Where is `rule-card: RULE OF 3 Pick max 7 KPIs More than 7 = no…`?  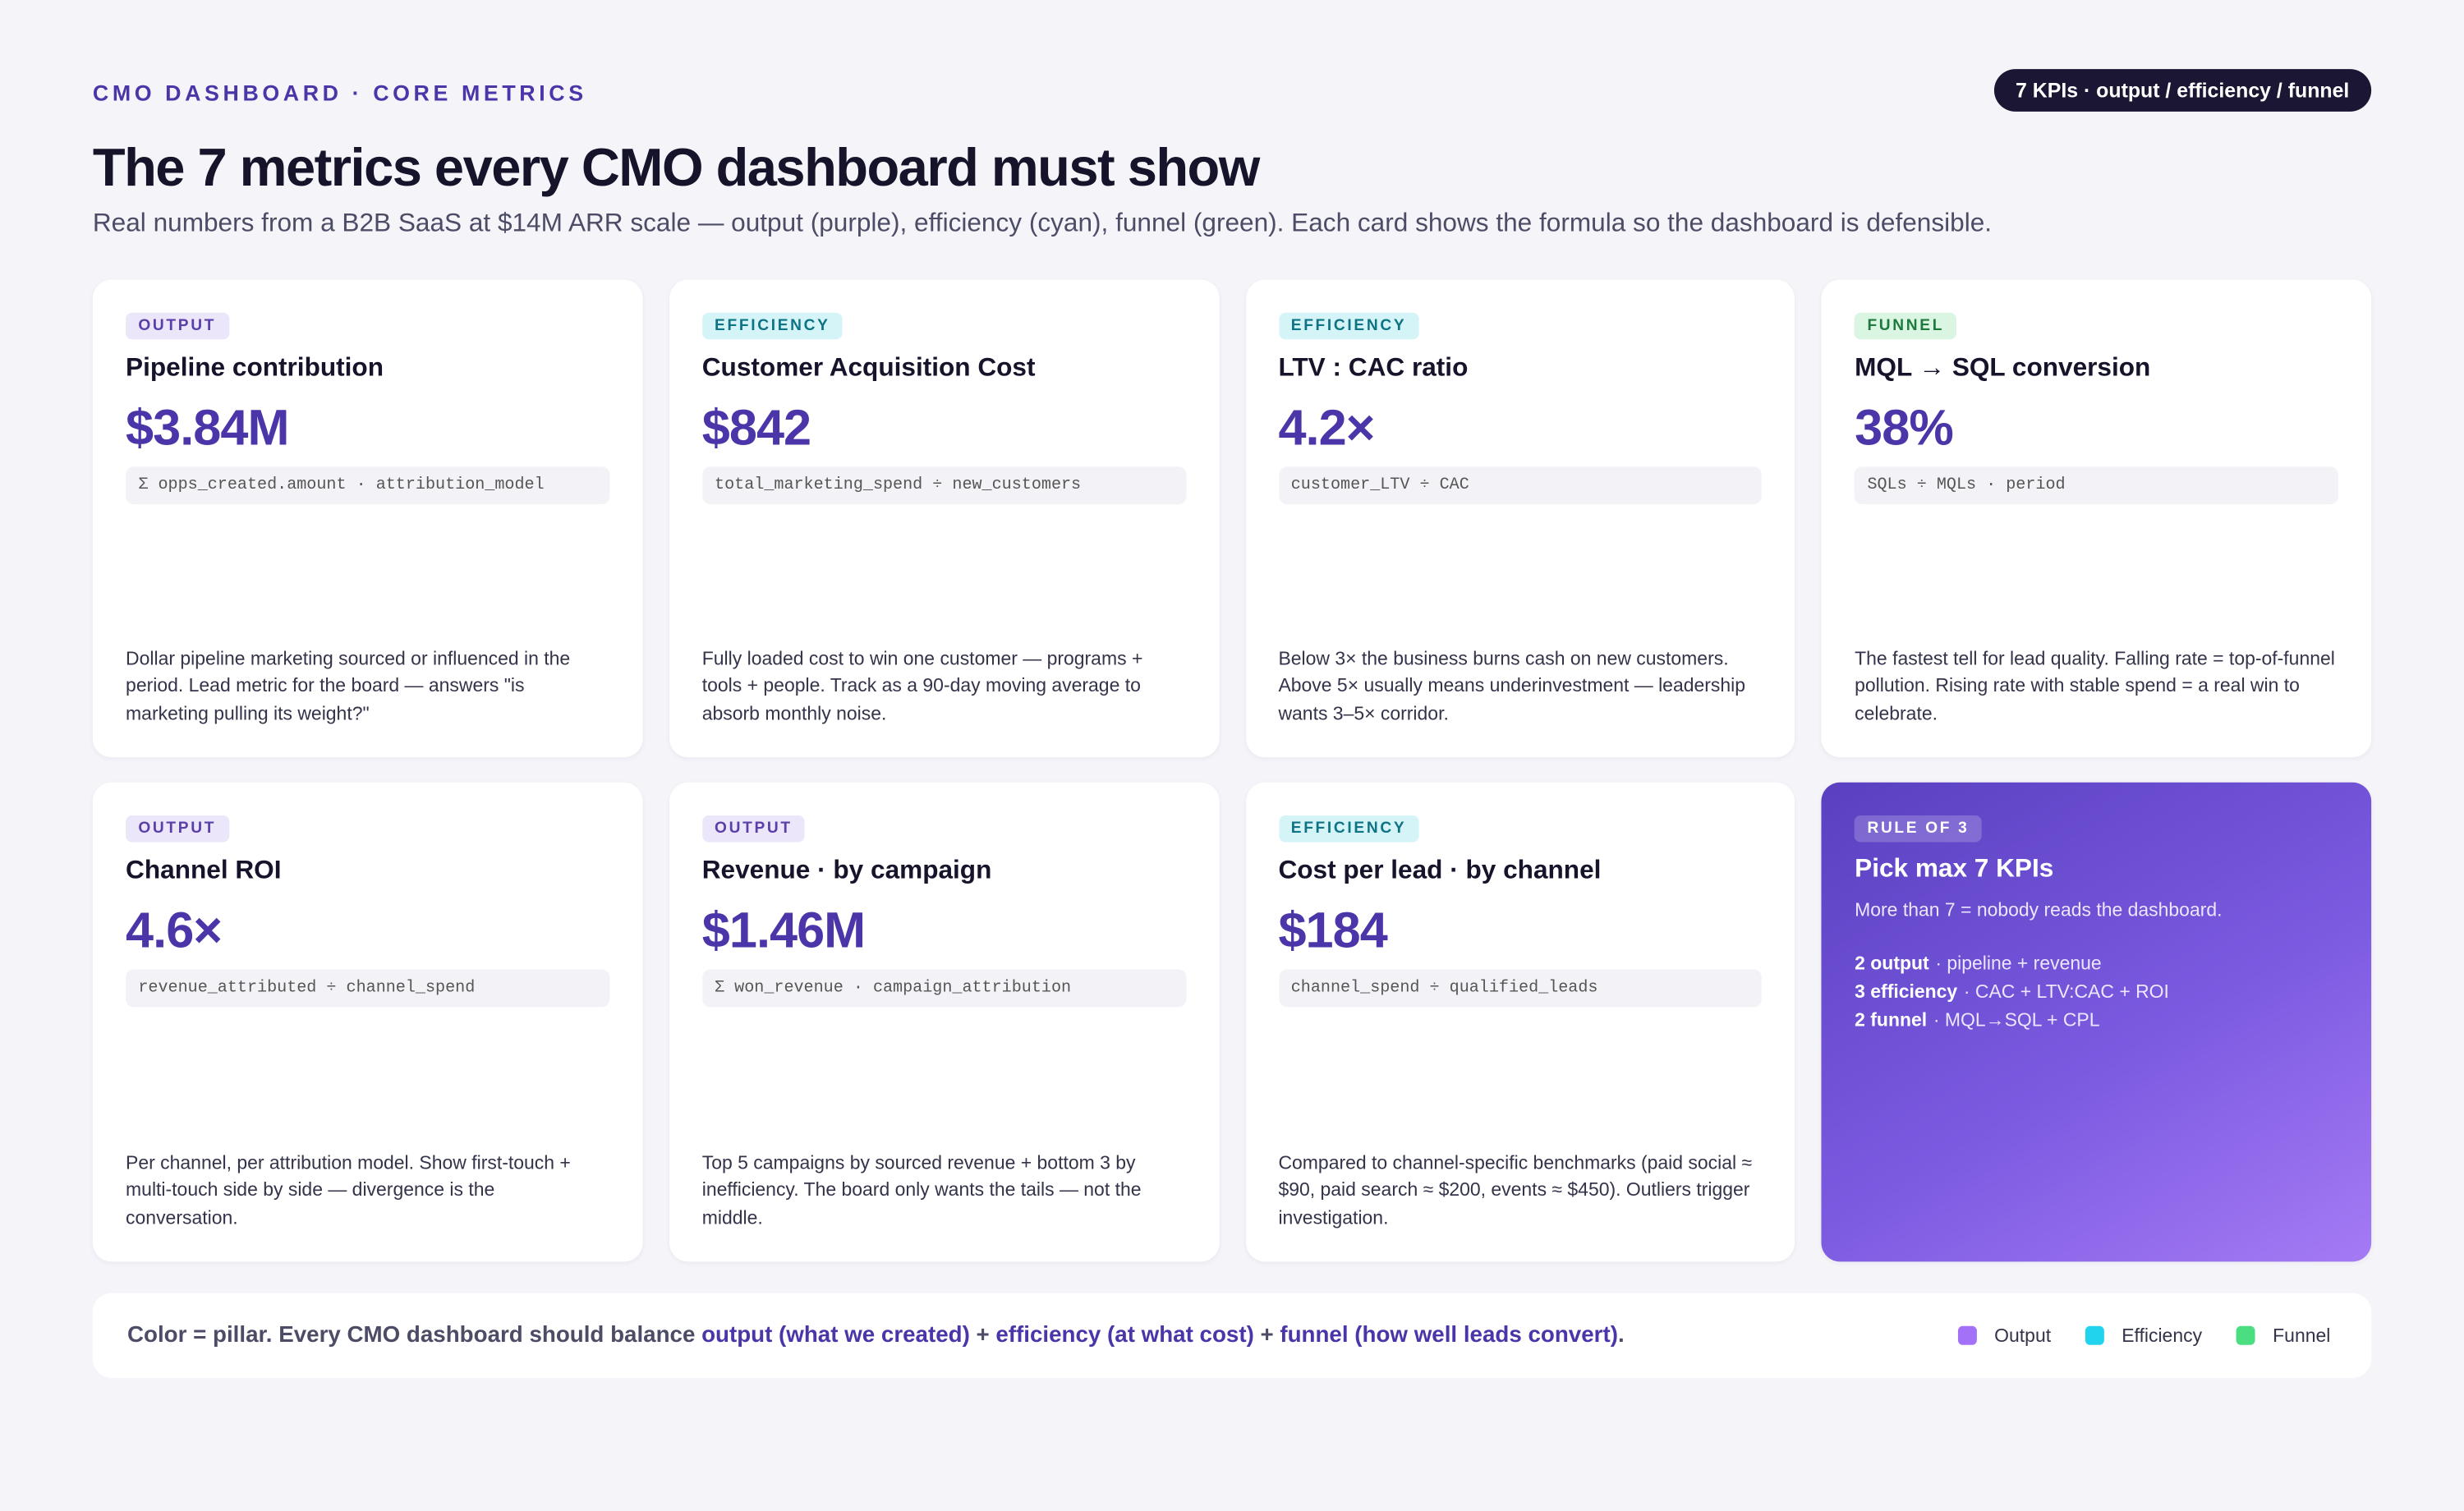 rule-card: RULE OF 3 Pick max 7 KPIs More than 7 = no… is located at coordinates (2096, 1022).